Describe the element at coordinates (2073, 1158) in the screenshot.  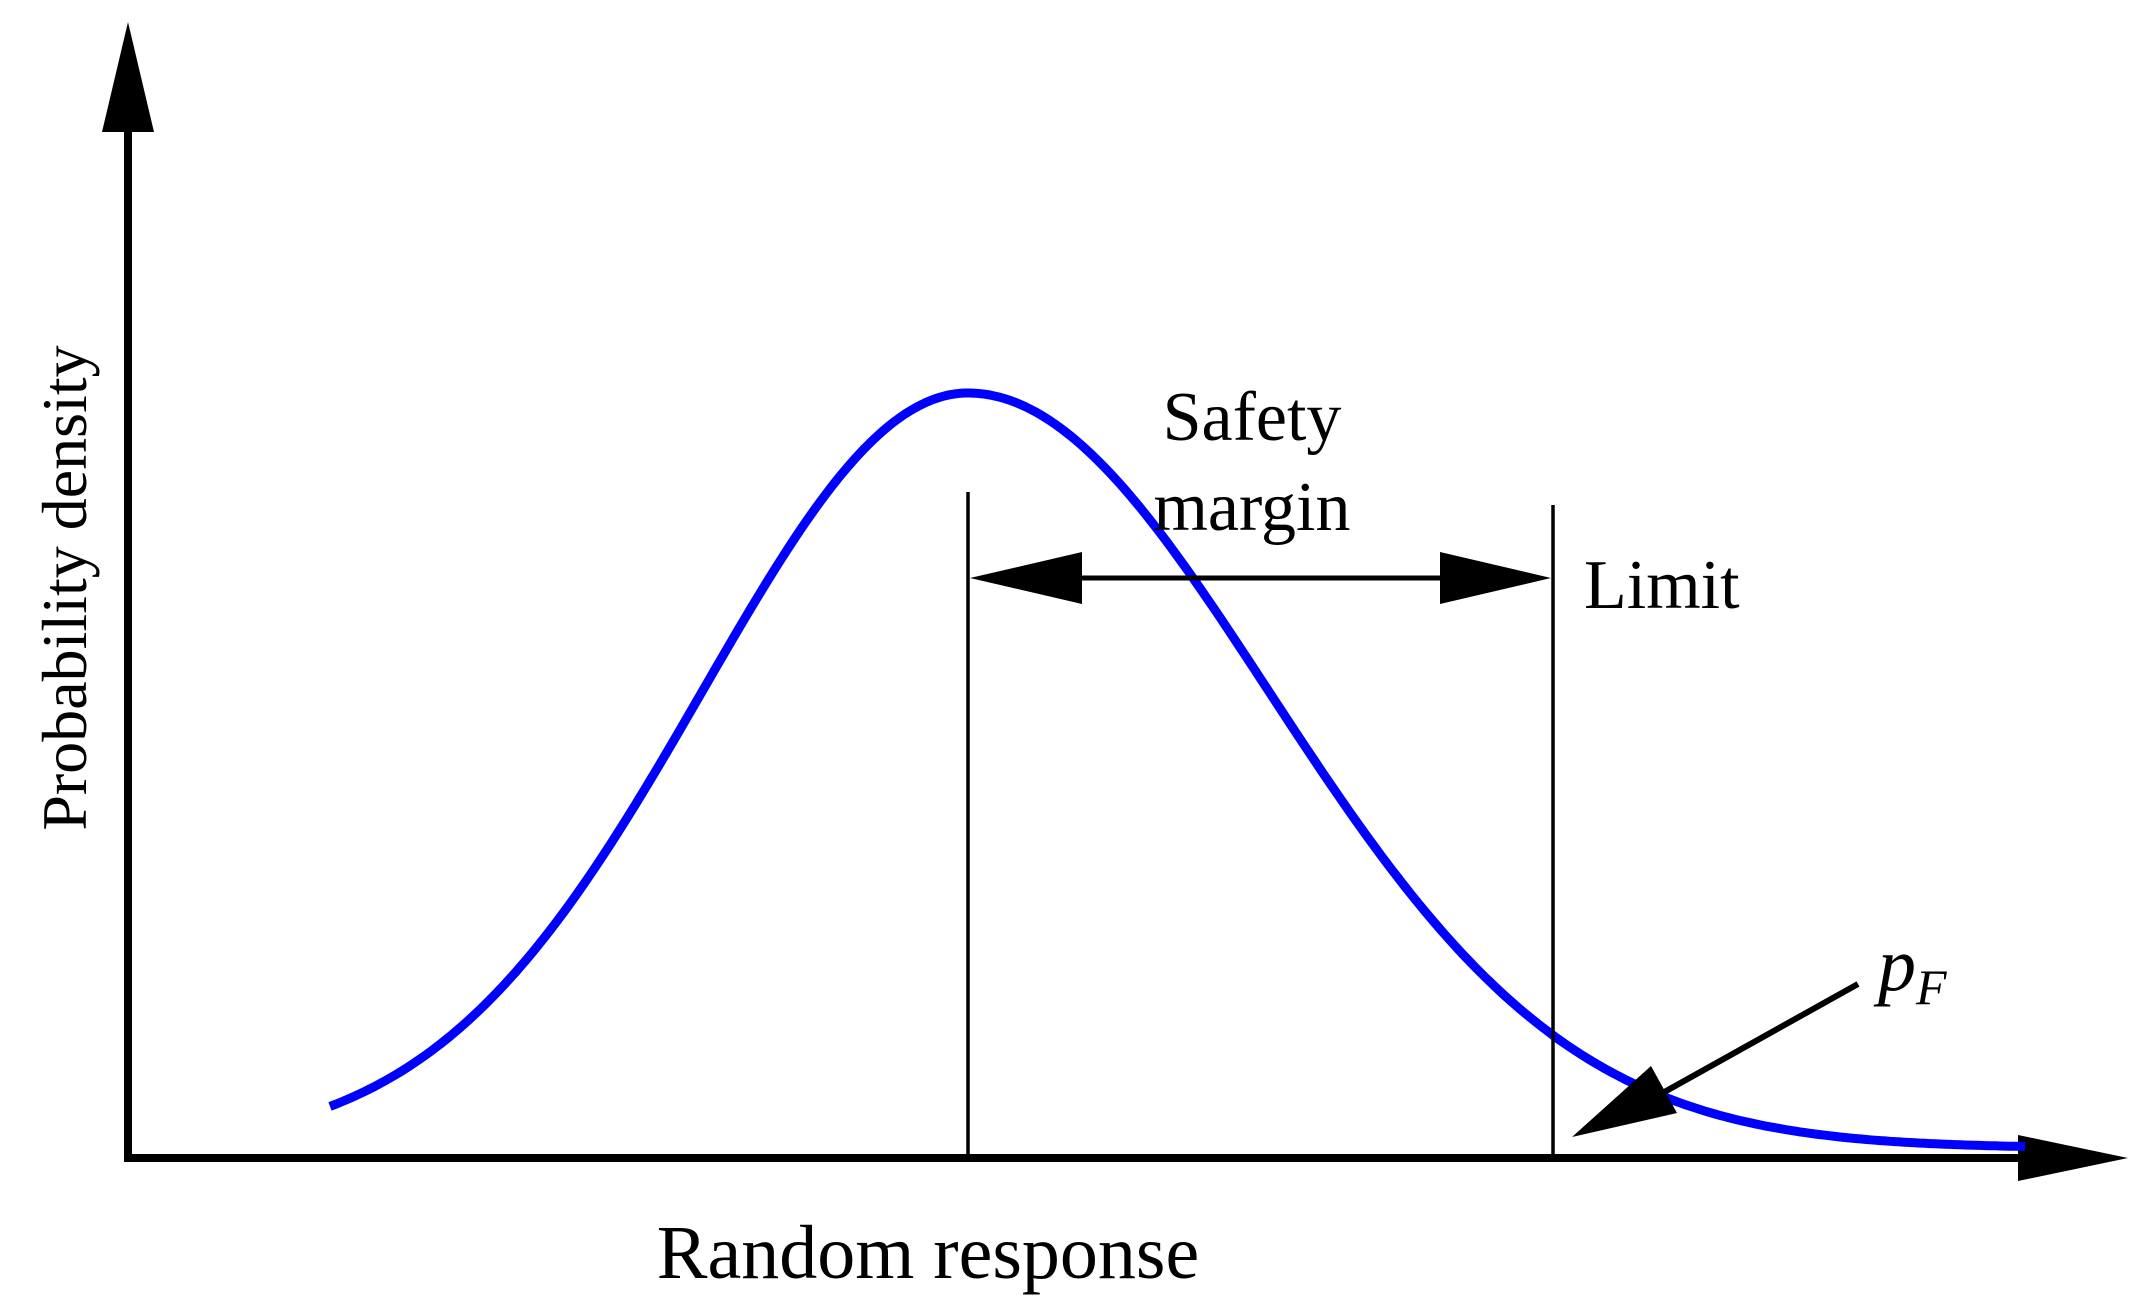
I see `x-axis-arrowhead` at that location.